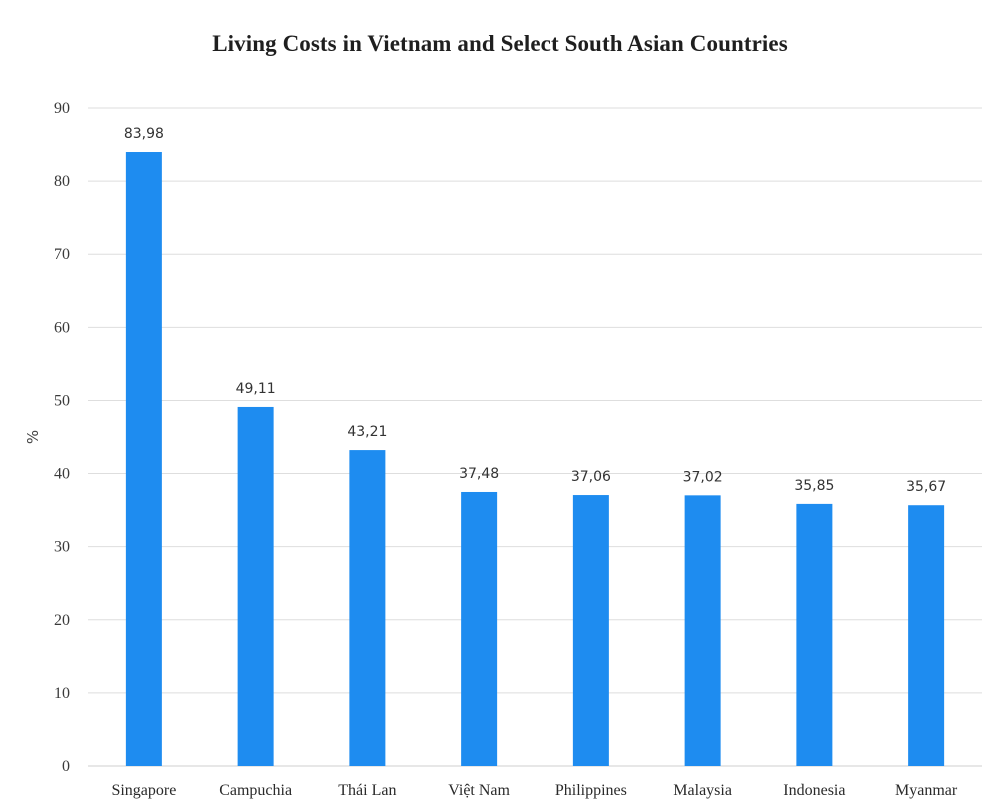 The image size is (1000, 809). Describe the element at coordinates (702, 630) in the screenshot. I see `bar-malaysia` at that location.